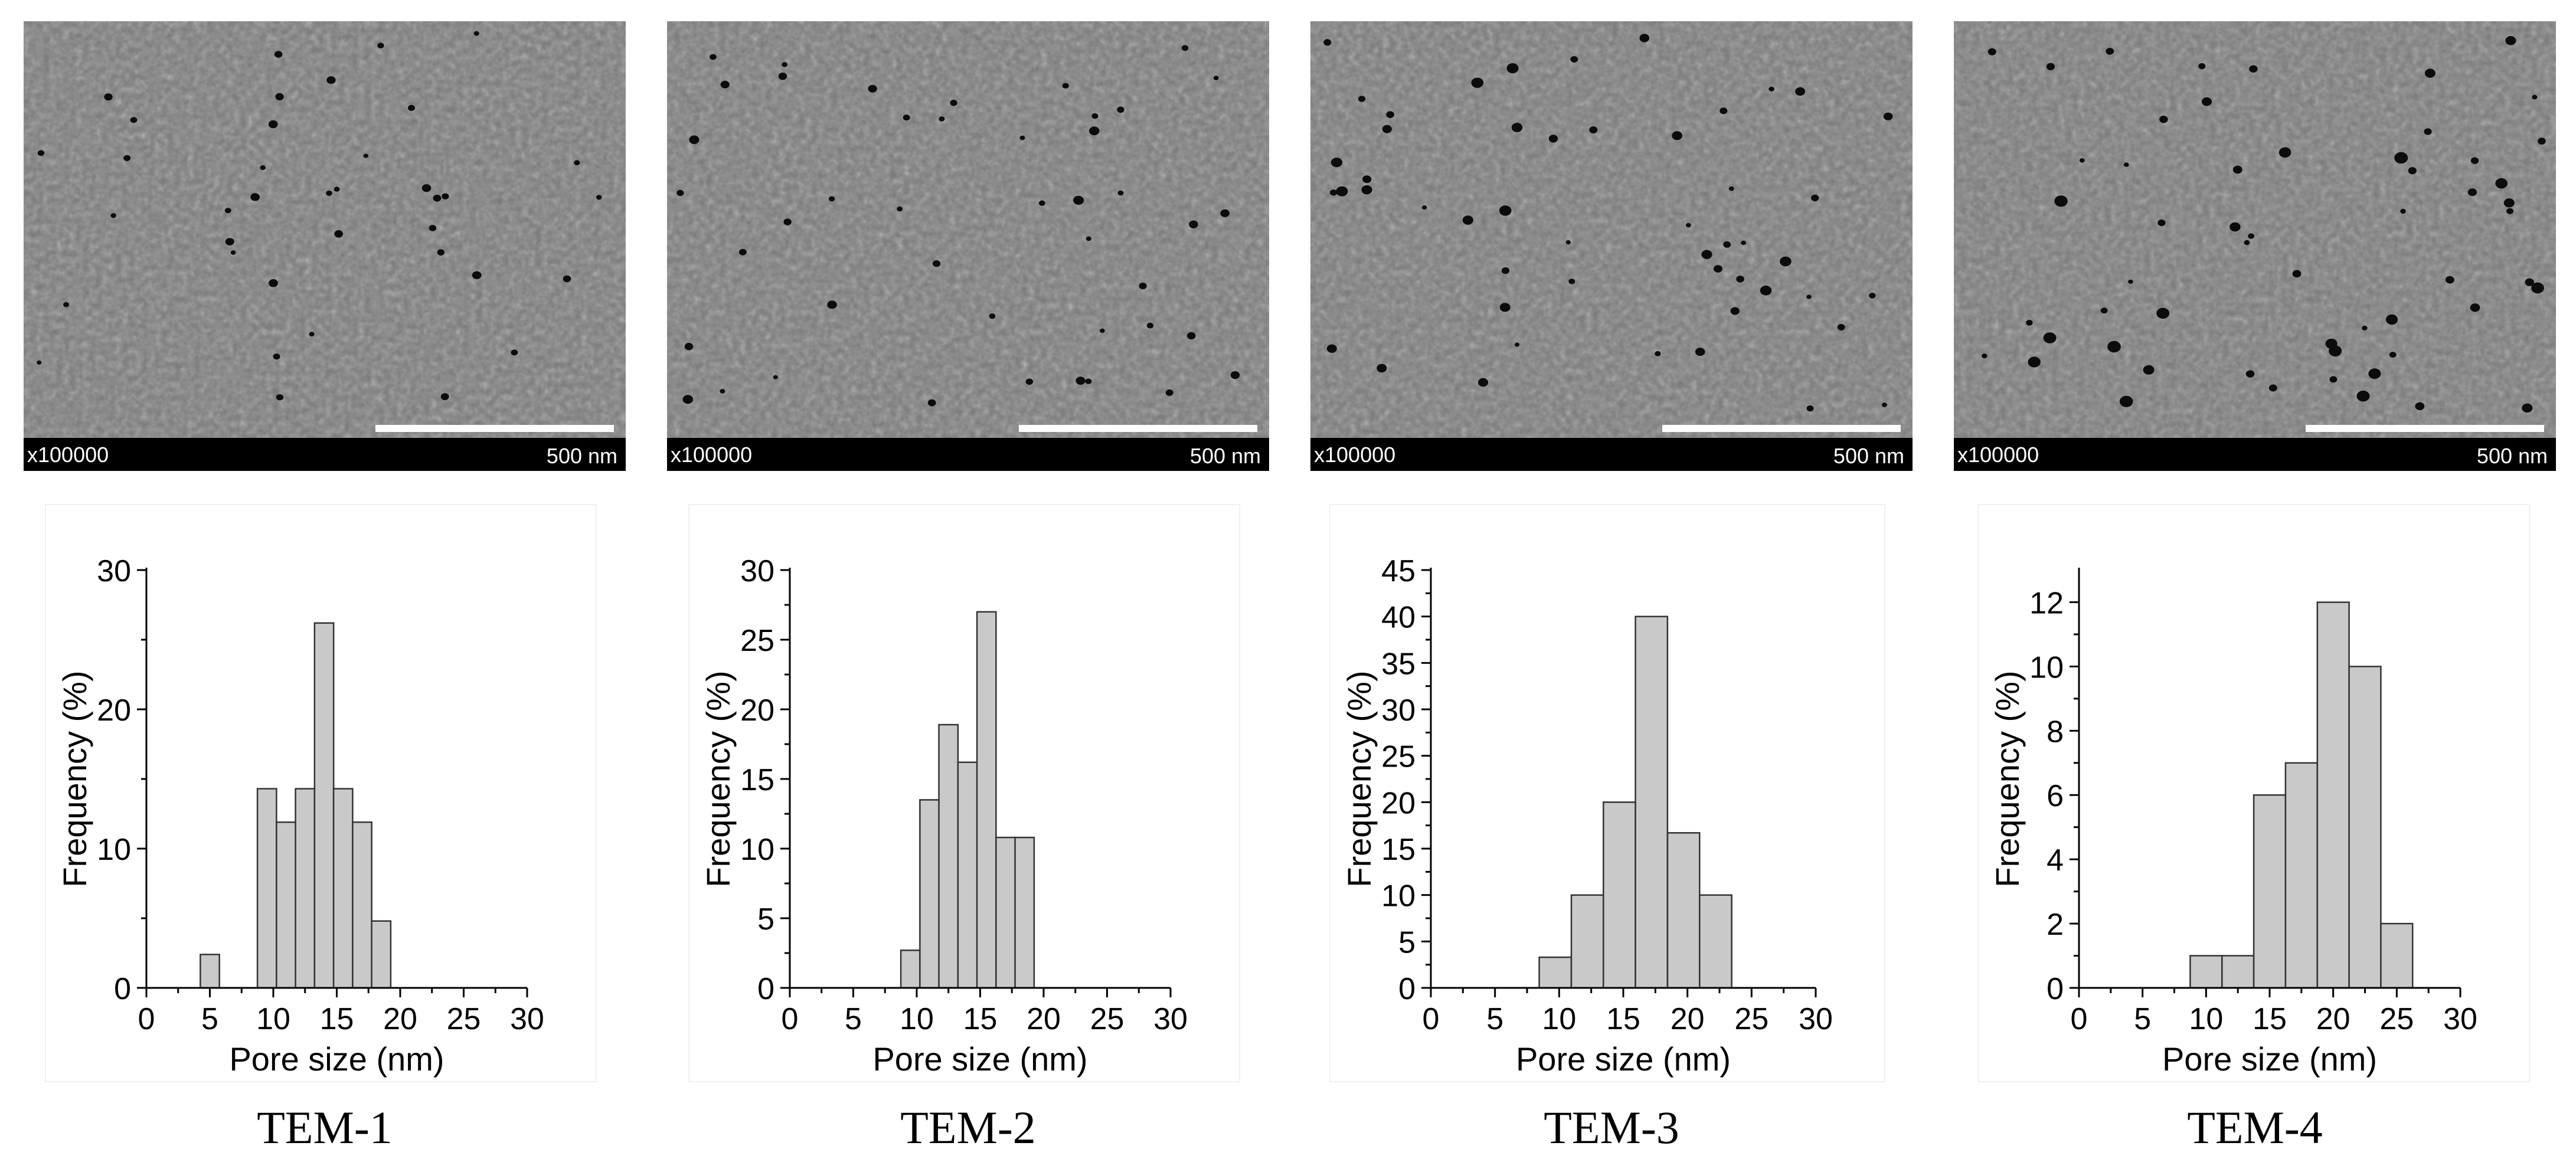 The height and width of the screenshot is (1172, 2576). What do you see at coordinates (2055, 860) in the screenshot?
I see `y-tick-label: 4` at bounding box center [2055, 860].